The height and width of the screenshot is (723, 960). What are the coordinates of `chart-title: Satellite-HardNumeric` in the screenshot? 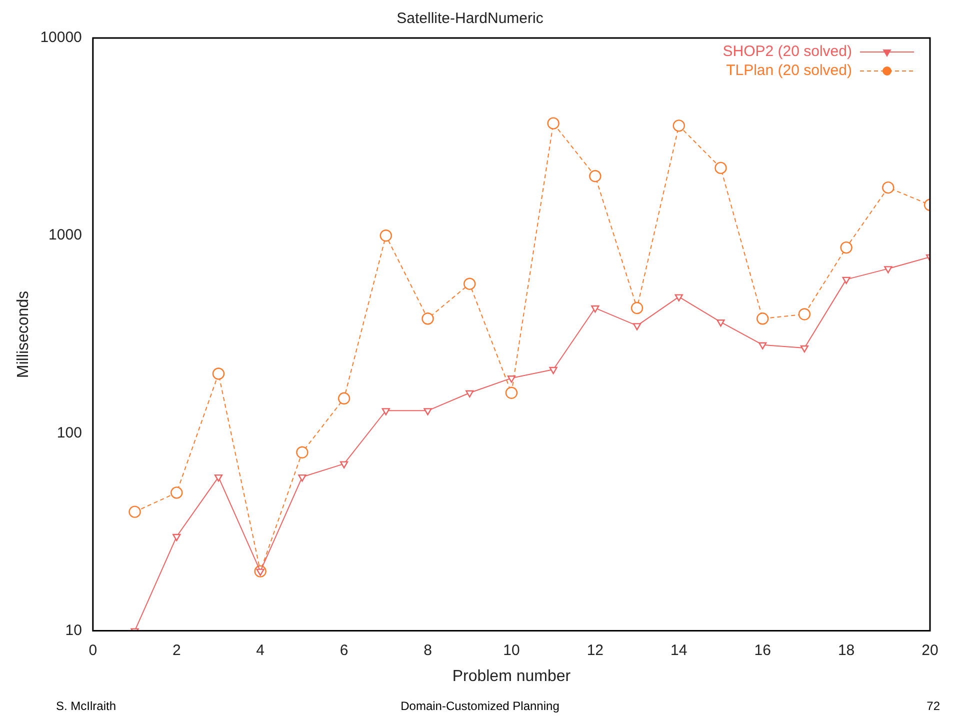 It's located at (470, 19).